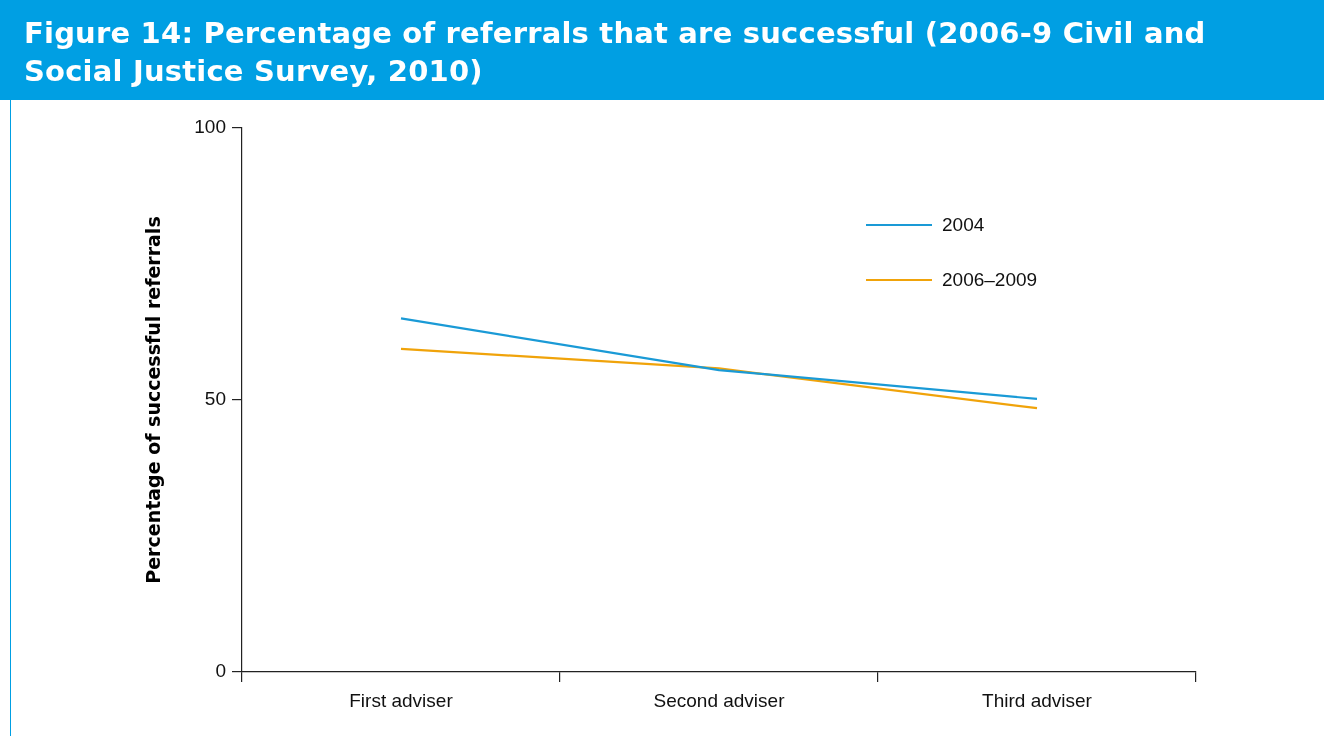 The height and width of the screenshot is (736, 1324). I want to click on legend-label: 2006–2009, so click(990, 279).